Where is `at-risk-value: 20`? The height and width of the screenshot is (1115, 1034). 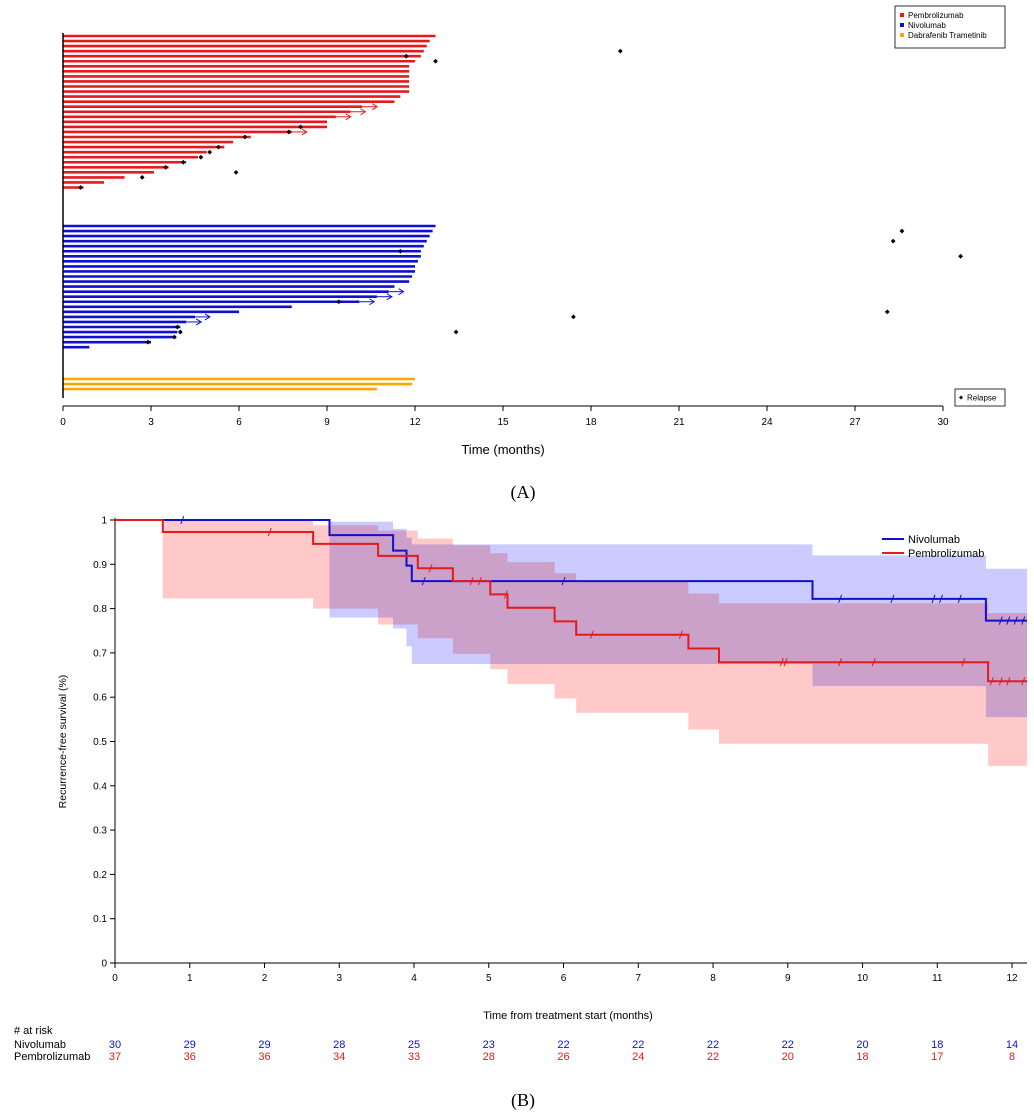 at-risk-value: 20 is located at coordinates (862, 1045).